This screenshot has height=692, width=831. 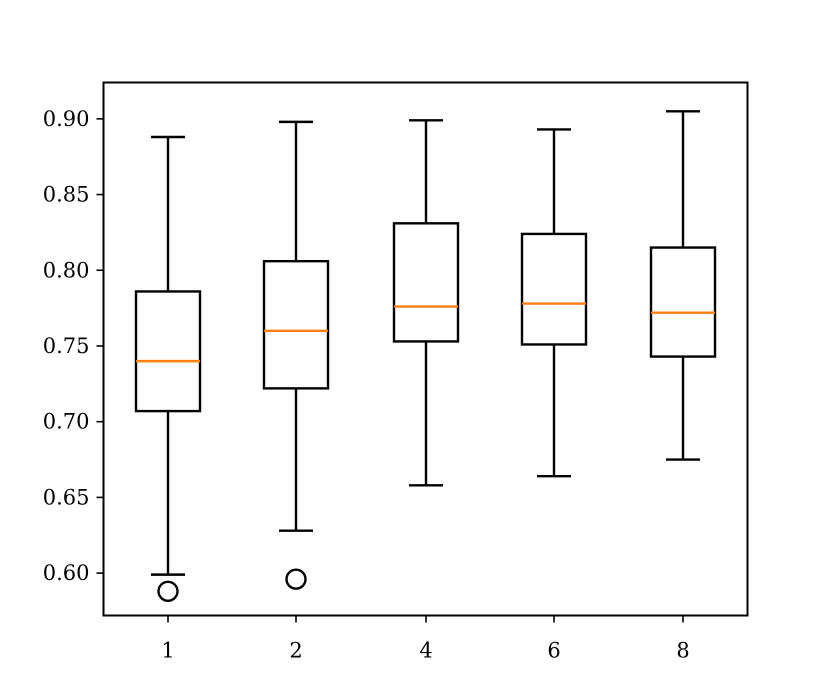 I want to click on y-tick-label: 0.70, so click(x=66, y=422).